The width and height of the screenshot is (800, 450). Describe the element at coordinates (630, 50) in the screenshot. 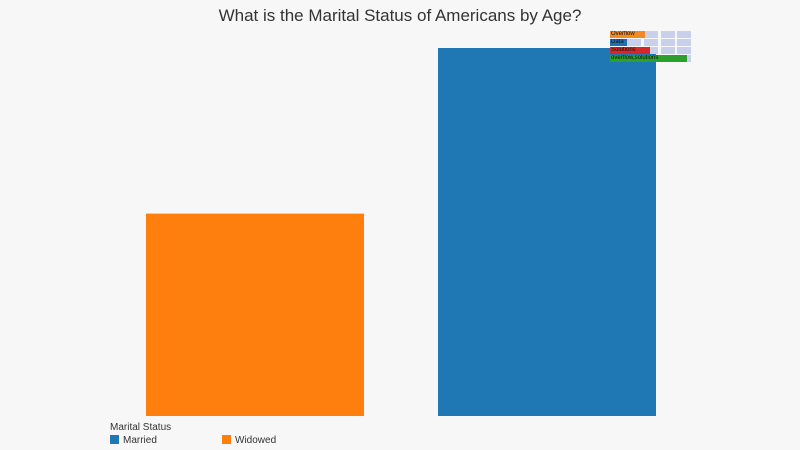

I see `overlay-label: Solutions` at that location.